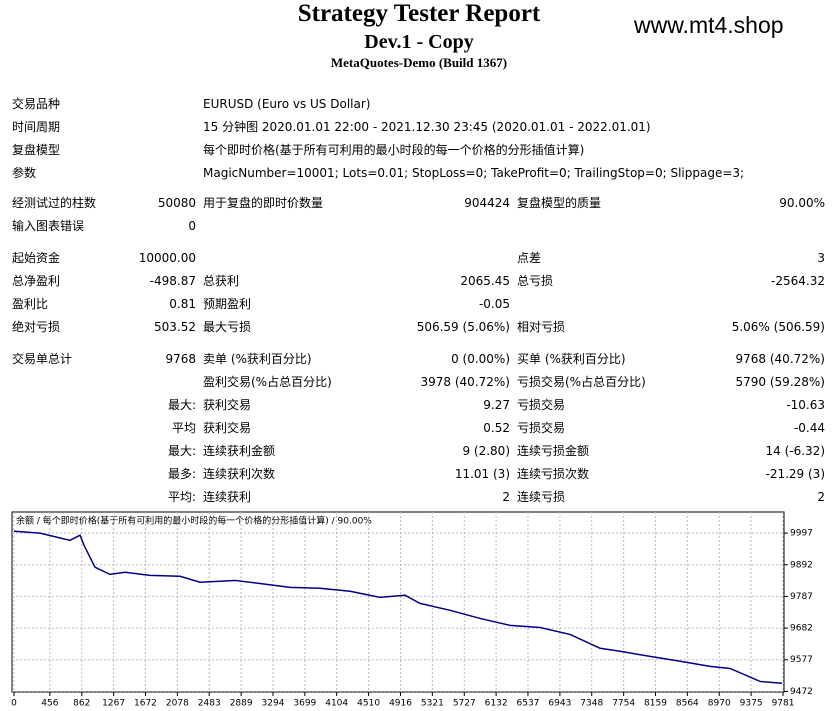  I want to click on value: 5790 (59.28%), so click(780, 382).